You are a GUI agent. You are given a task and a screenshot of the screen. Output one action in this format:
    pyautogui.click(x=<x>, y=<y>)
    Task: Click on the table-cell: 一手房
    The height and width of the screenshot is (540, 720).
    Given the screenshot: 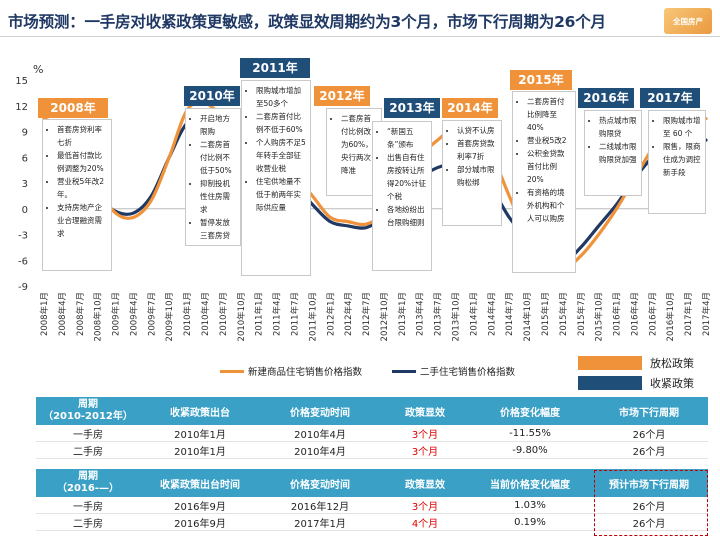 What is the action you would take?
    pyautogui.click(x=88, y=505)
    